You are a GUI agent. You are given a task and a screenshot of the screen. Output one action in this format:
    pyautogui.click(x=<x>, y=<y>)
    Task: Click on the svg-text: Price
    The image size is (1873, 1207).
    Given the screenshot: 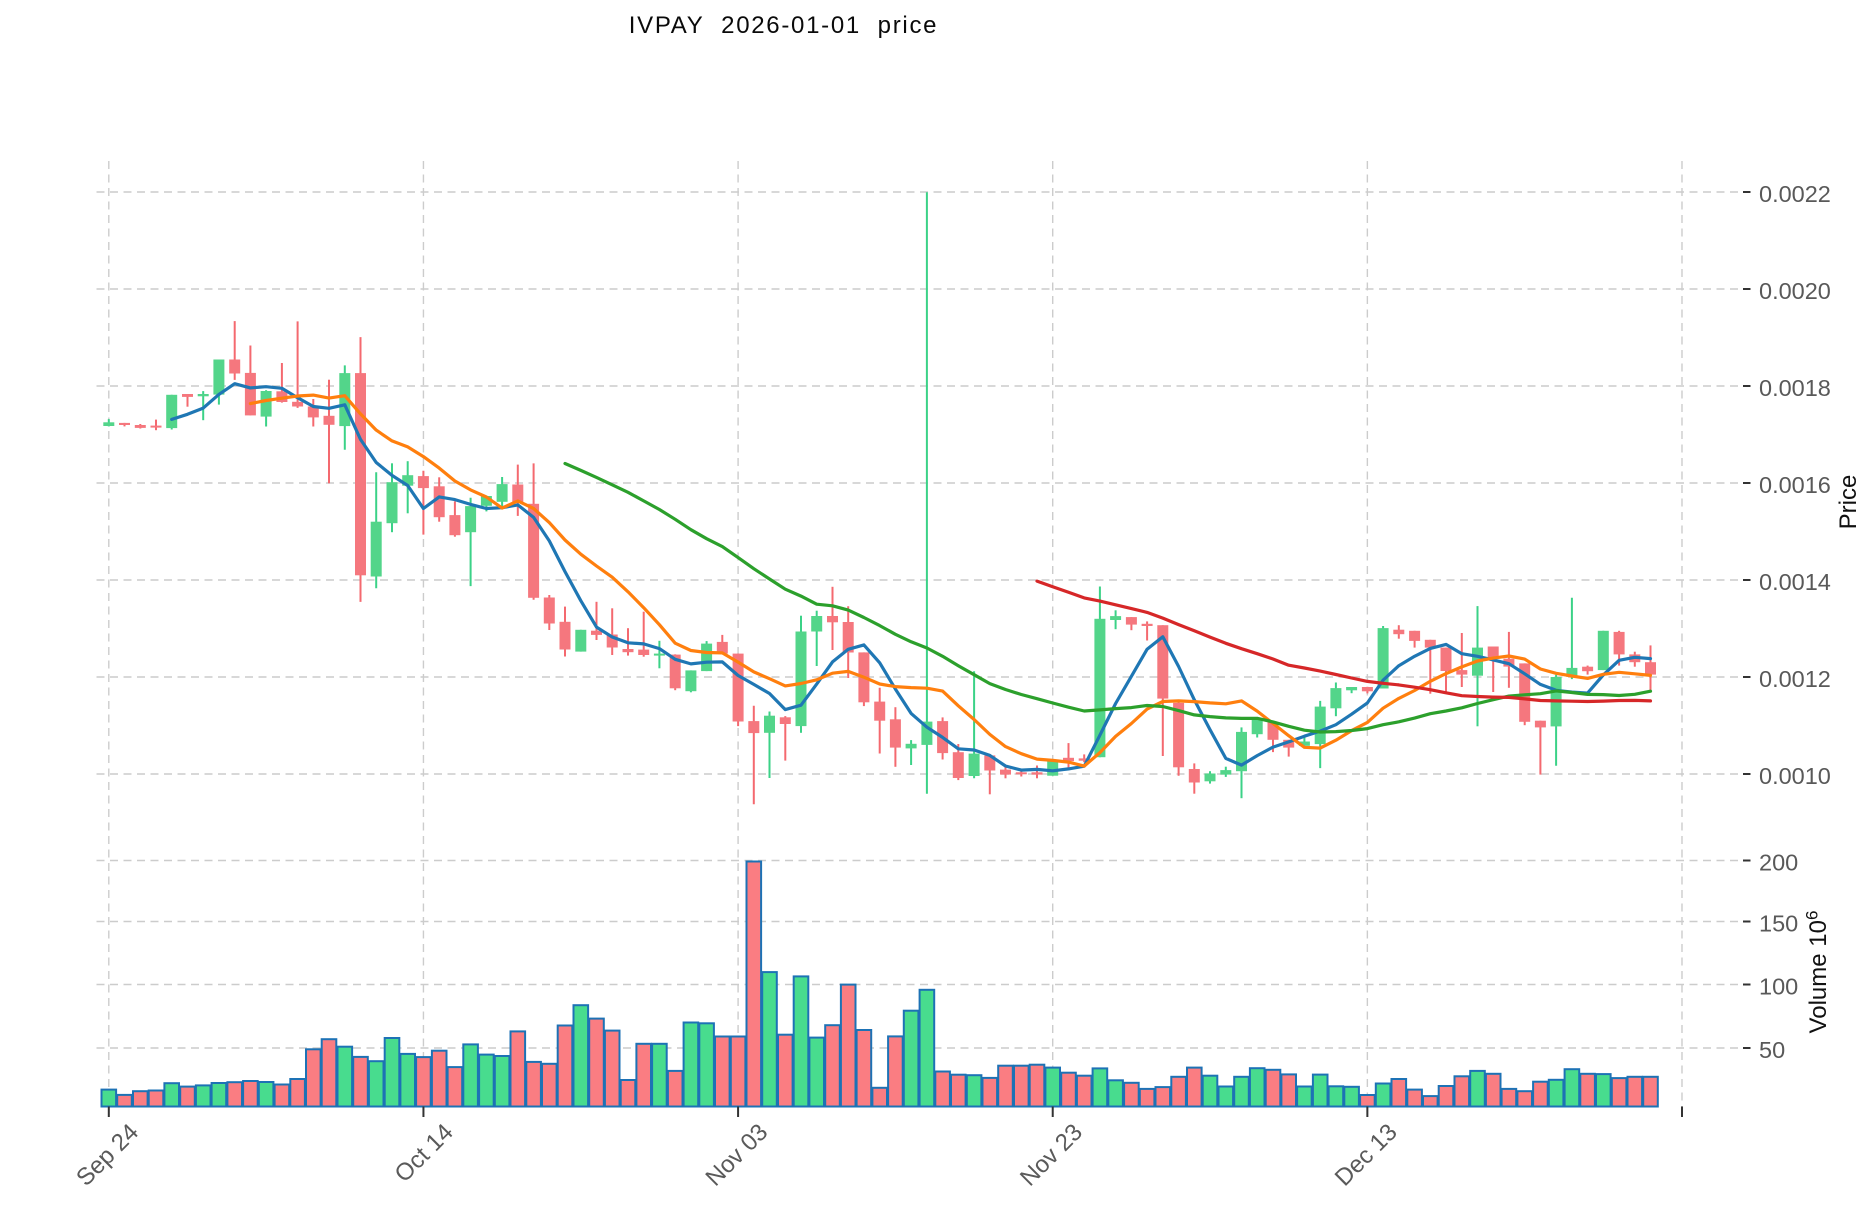 What is the action you would take?
    pyautogui.click(x=1848, y=502)
    